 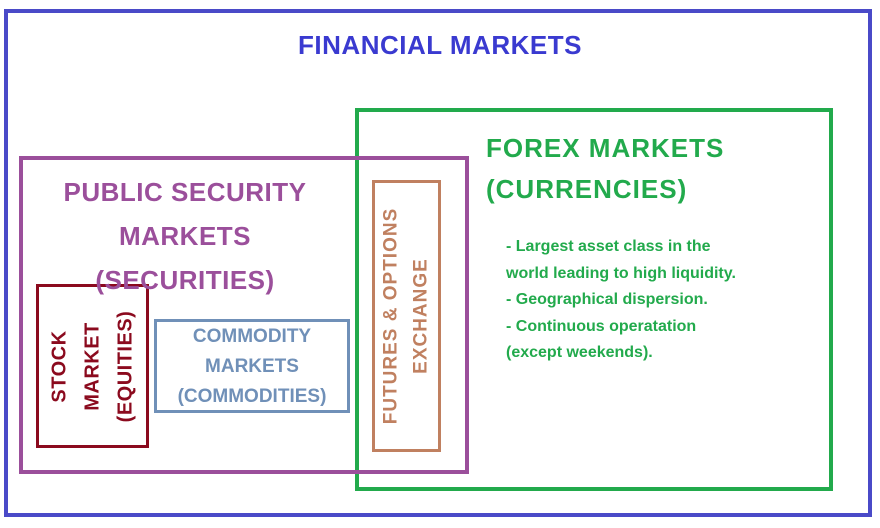 I want to click on stock-line2: MARKET, so click(x=92, y=366).